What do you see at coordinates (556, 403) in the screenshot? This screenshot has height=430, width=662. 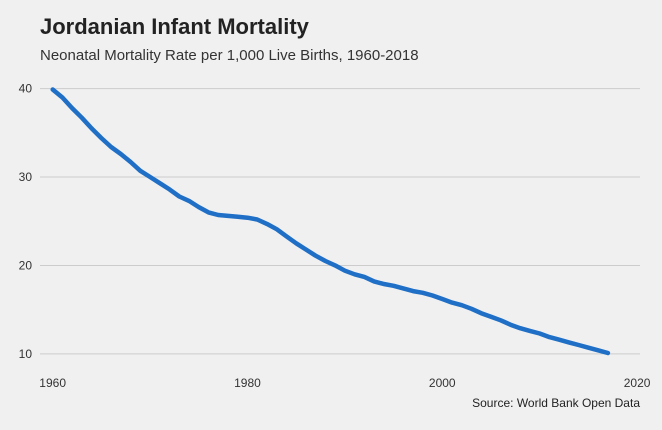 I see `source-note: Source: World Bank Open Data` at bounding box center [556, 403].